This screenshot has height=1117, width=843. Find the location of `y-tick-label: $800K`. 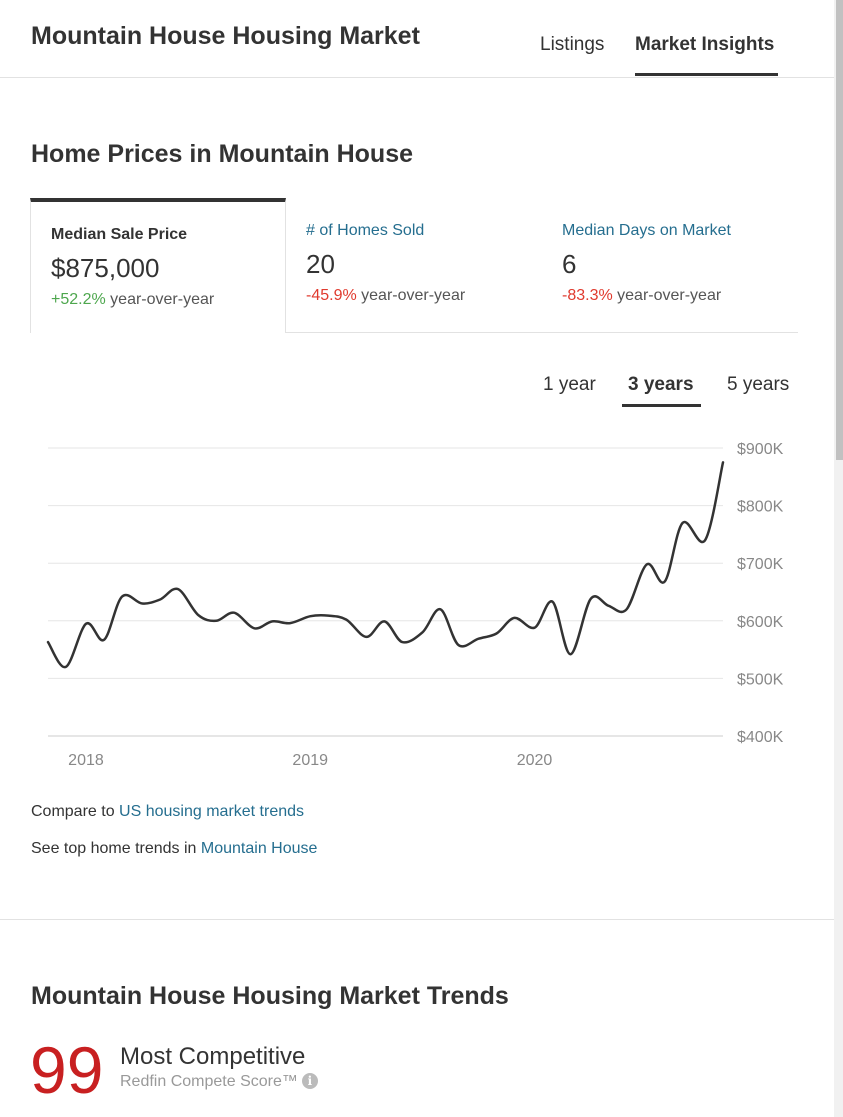

y-tick-label: $800K is located at coordinates (760, 507).